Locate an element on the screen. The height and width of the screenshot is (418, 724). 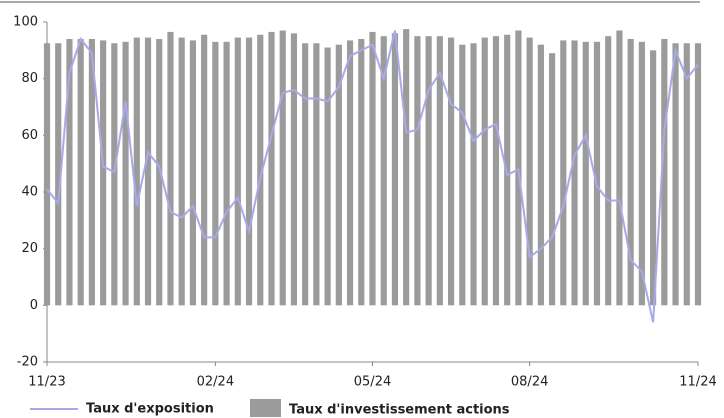
y-tick-label: 60 is located at coordinates (29, 135).